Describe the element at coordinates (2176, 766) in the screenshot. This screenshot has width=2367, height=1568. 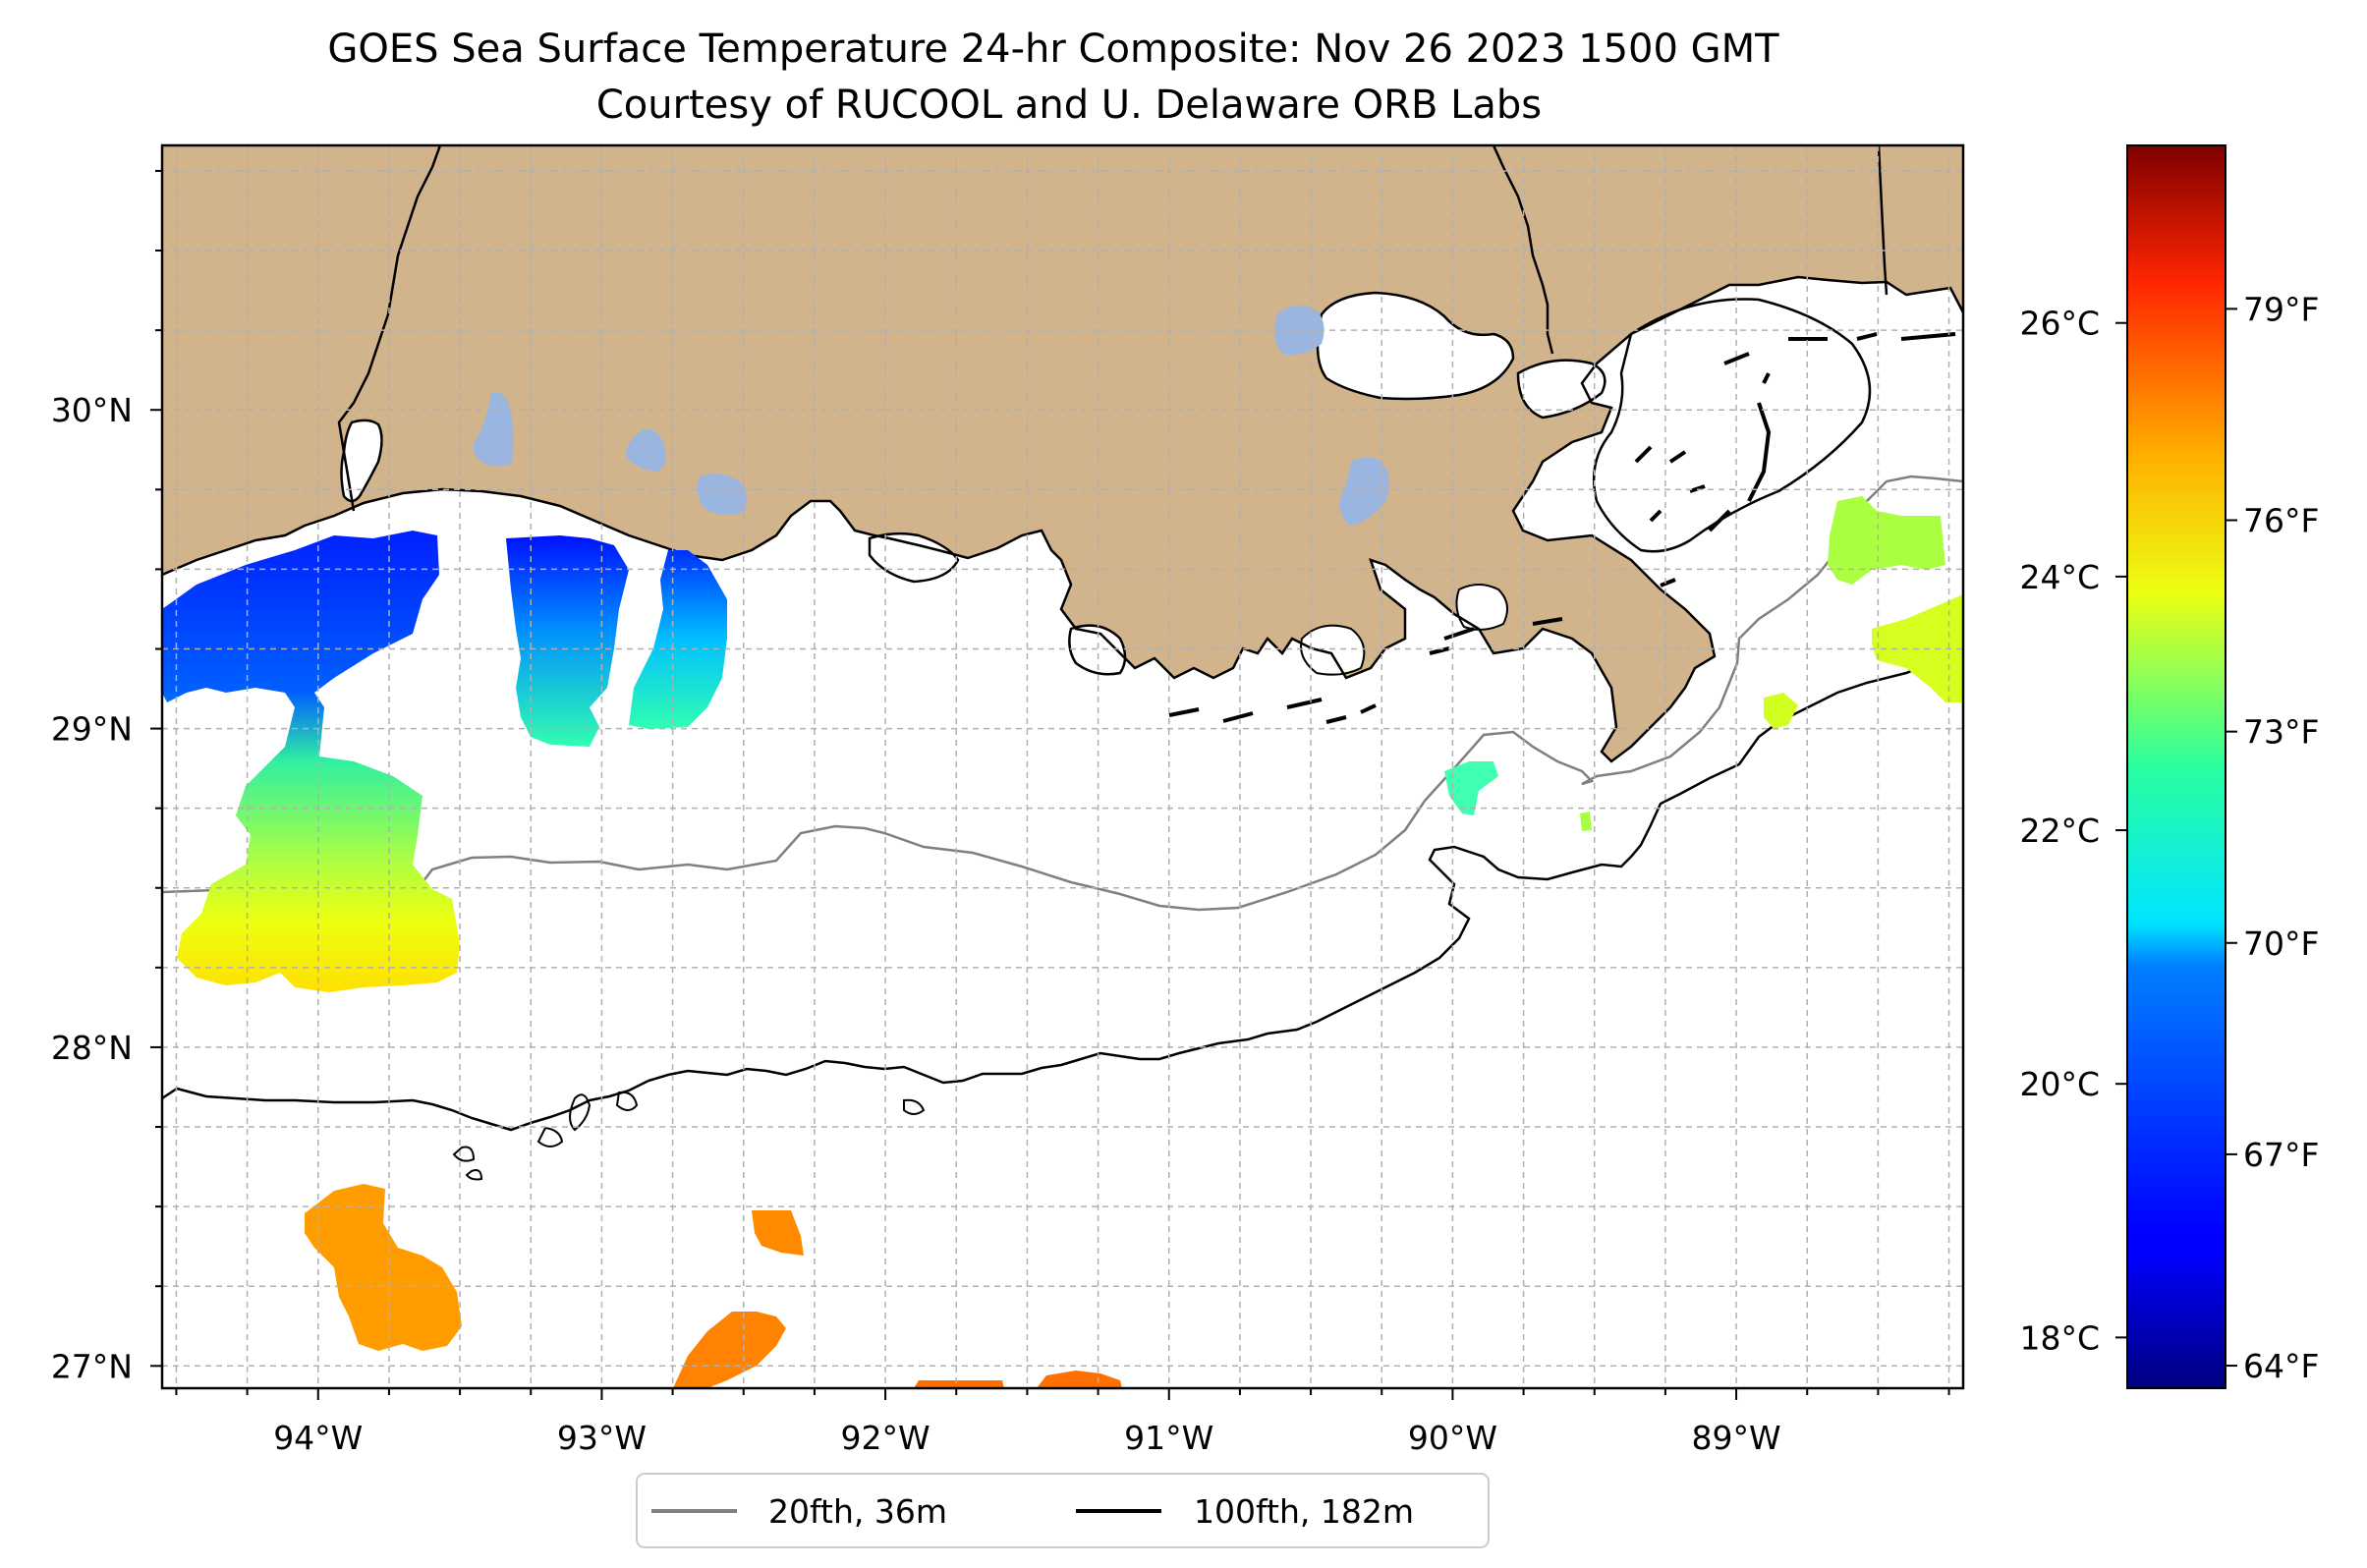
I see `colorbar-gradient` at that location.